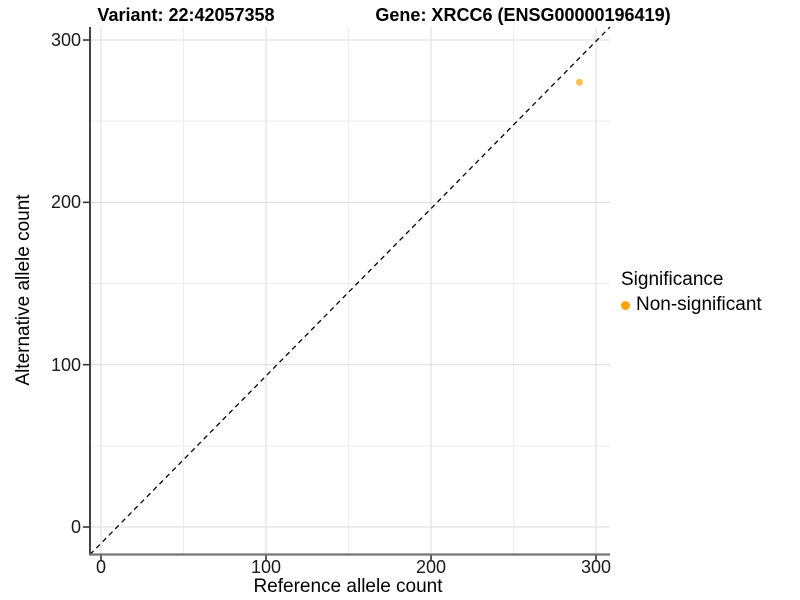 The width and height of the screenshot is (800, 600). I want to click on legend-item-non-significant: Non-significant, so click(691, 305).